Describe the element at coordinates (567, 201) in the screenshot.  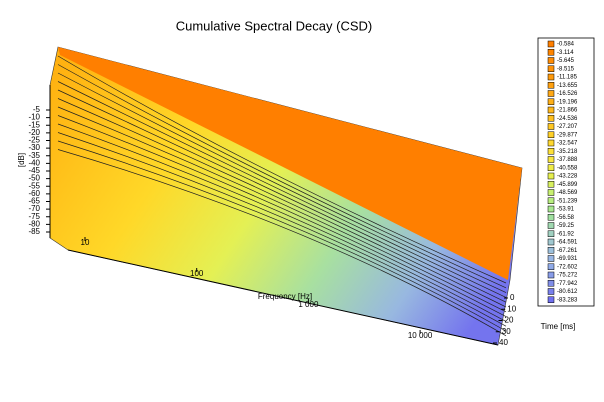
I see `legend-label: -51.239` at that location.